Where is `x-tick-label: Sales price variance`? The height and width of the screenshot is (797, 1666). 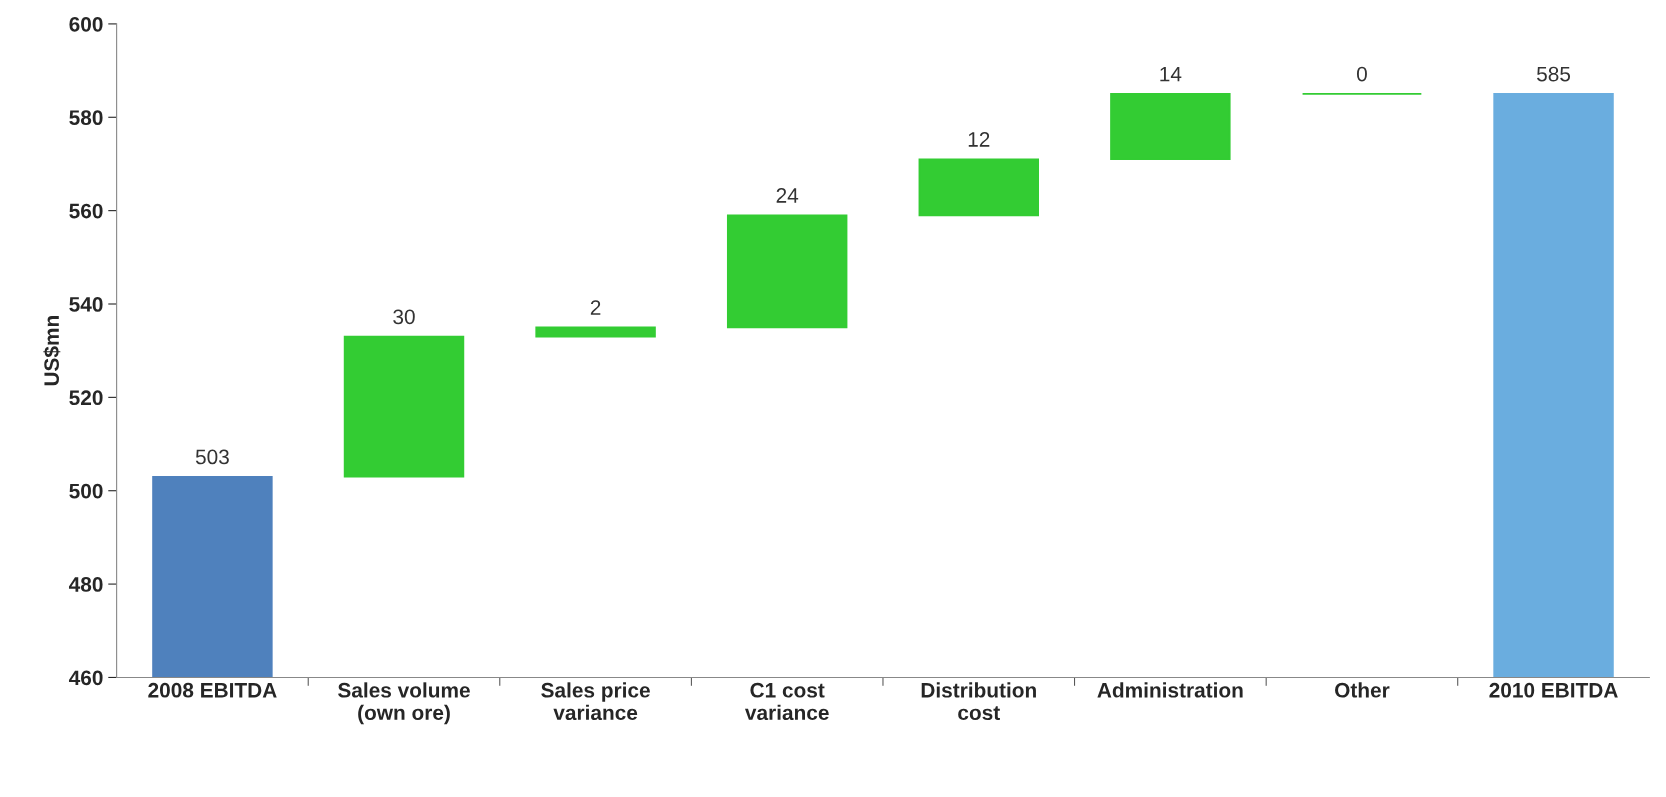
x-tick-label: Sales price variance is located at coordinates (595, 701).